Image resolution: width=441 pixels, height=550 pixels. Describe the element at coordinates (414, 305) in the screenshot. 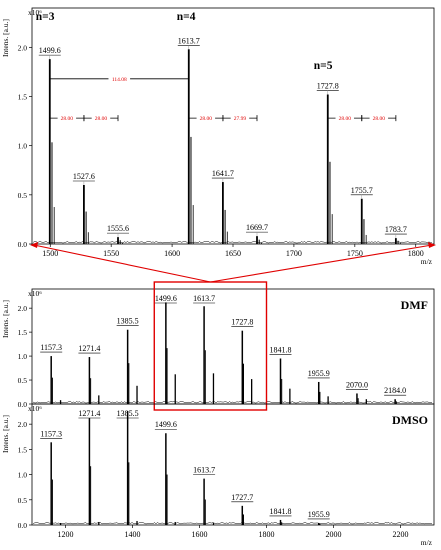

I see `panel-middle-series-name: DMF` at that location.